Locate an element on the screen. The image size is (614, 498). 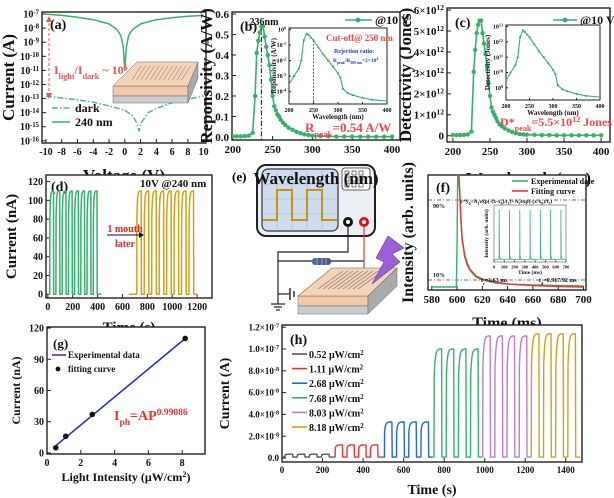
y-tick-label: 80 is located at coordinates (38, 220).